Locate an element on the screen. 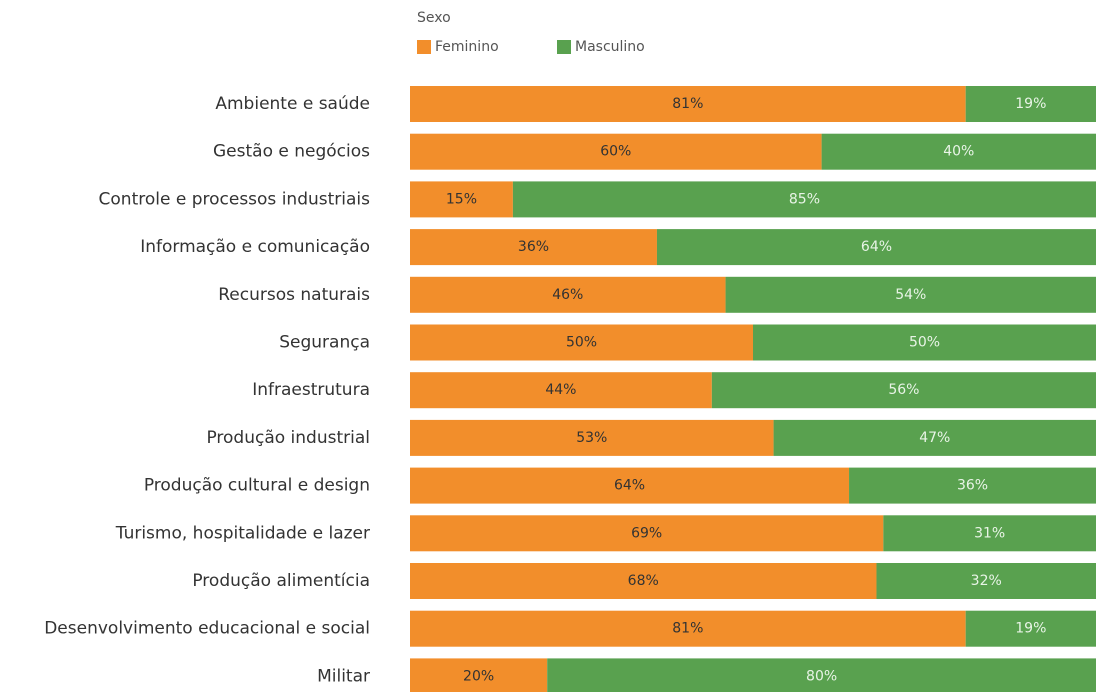  value-label: 56% is located at coordinates (903, 390).